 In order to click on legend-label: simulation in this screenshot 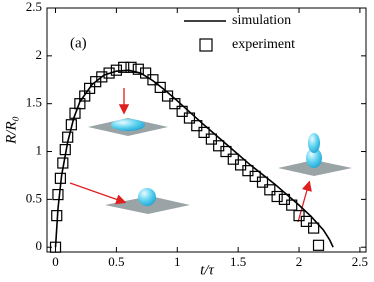, I will do `click(261, 20)`.